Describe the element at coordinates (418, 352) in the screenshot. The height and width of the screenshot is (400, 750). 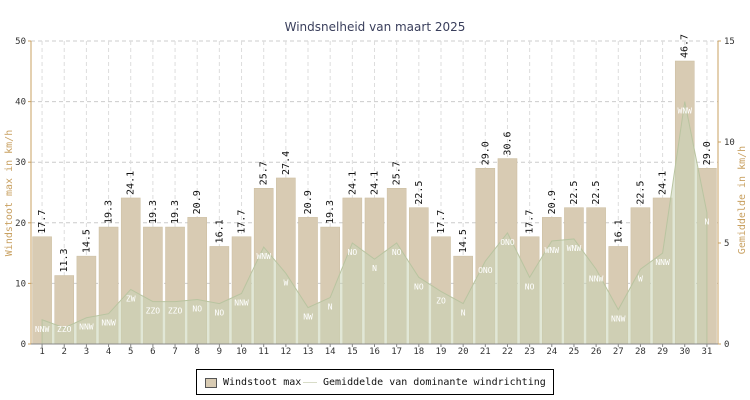
I see `x-tick-label: 18` at that location.